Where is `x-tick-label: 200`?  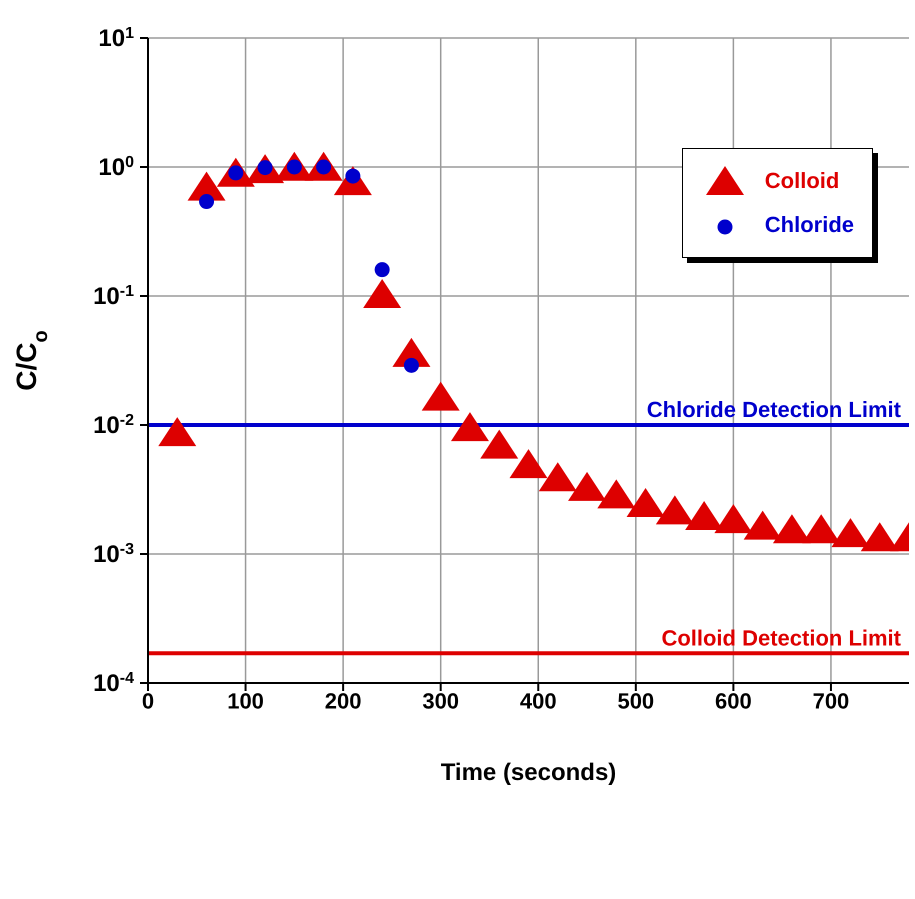
x-tick-label: 200 is located at coordinates (343, 701).